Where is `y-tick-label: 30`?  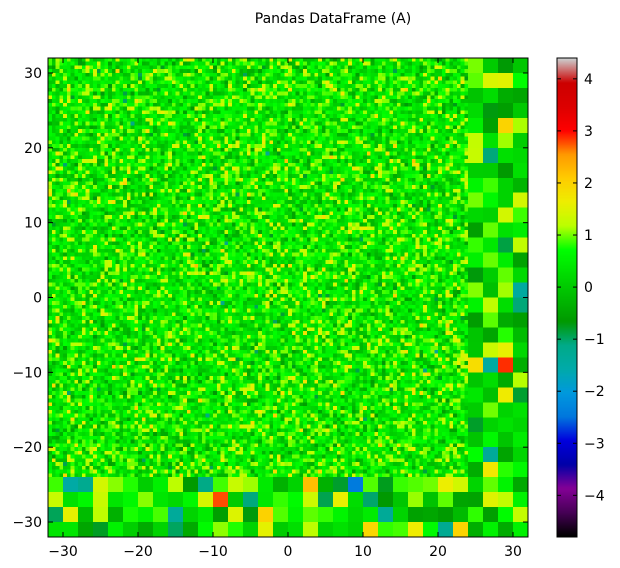
y-tick-label: 30 is located at coordinates (33, 74).